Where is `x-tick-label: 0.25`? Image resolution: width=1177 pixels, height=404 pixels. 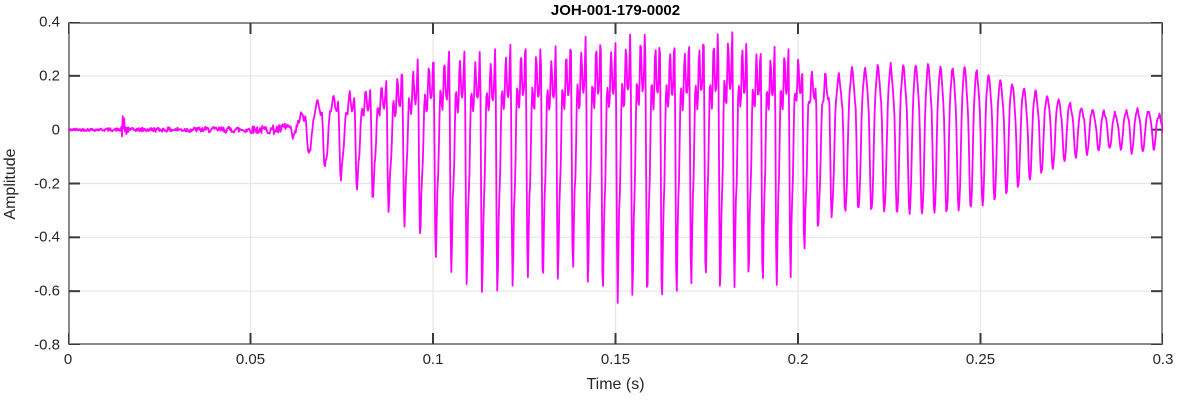 x-tick-label: 0.25 is located at coordinates (980, 359).